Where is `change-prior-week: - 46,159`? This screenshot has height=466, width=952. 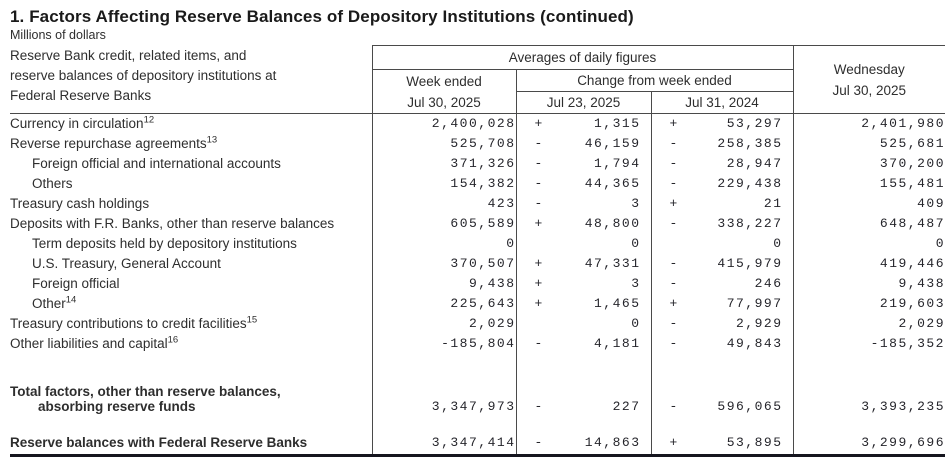
change-prior-week: - 46,159 is located at coordinates (584, 143).